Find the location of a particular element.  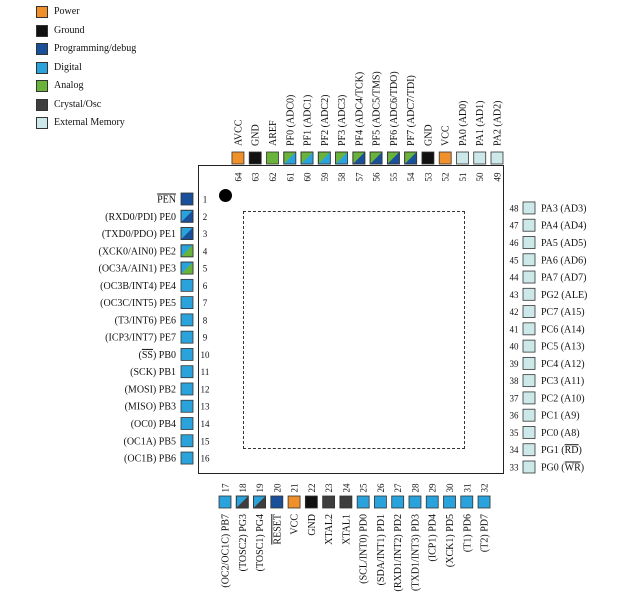

pin-number: 13 is located at coordinates (206, 407).